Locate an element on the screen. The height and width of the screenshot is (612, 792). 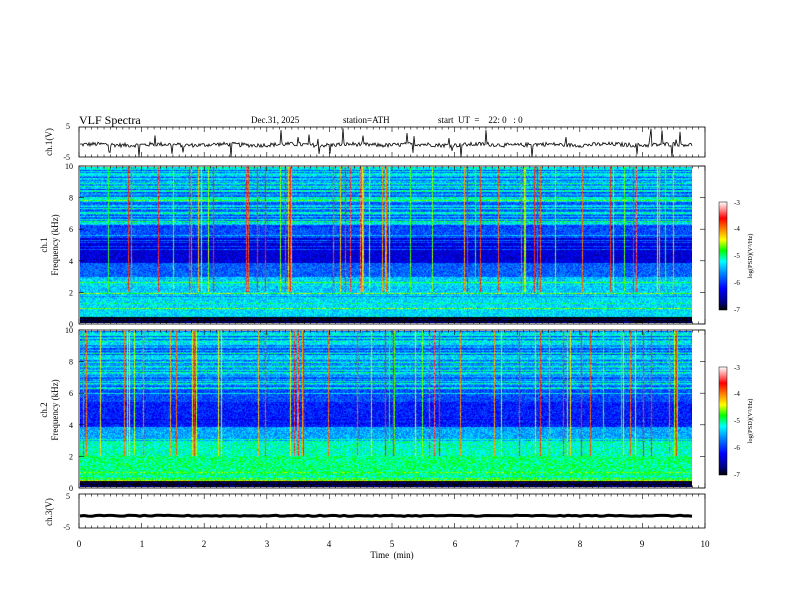
ch2-colorbar-tick: -6 is located at coordinates (737, 448).